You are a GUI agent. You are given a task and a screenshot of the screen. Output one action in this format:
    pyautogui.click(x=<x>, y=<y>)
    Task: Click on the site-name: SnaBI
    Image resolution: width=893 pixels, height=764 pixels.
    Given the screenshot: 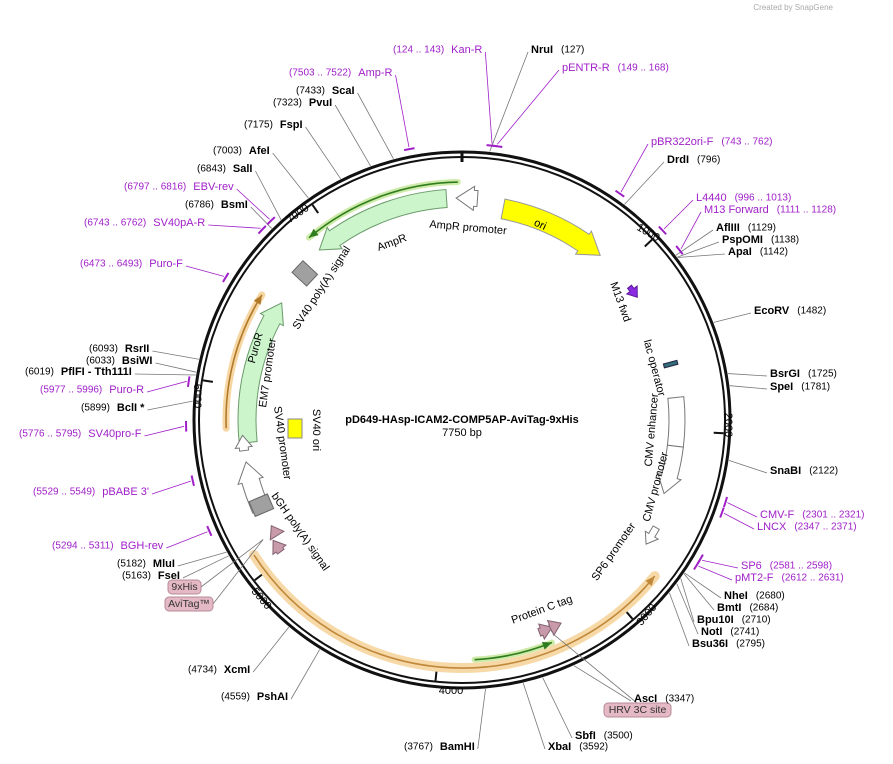 What is the action you would take?
    pyautogui.click(x=785, y=471)
    